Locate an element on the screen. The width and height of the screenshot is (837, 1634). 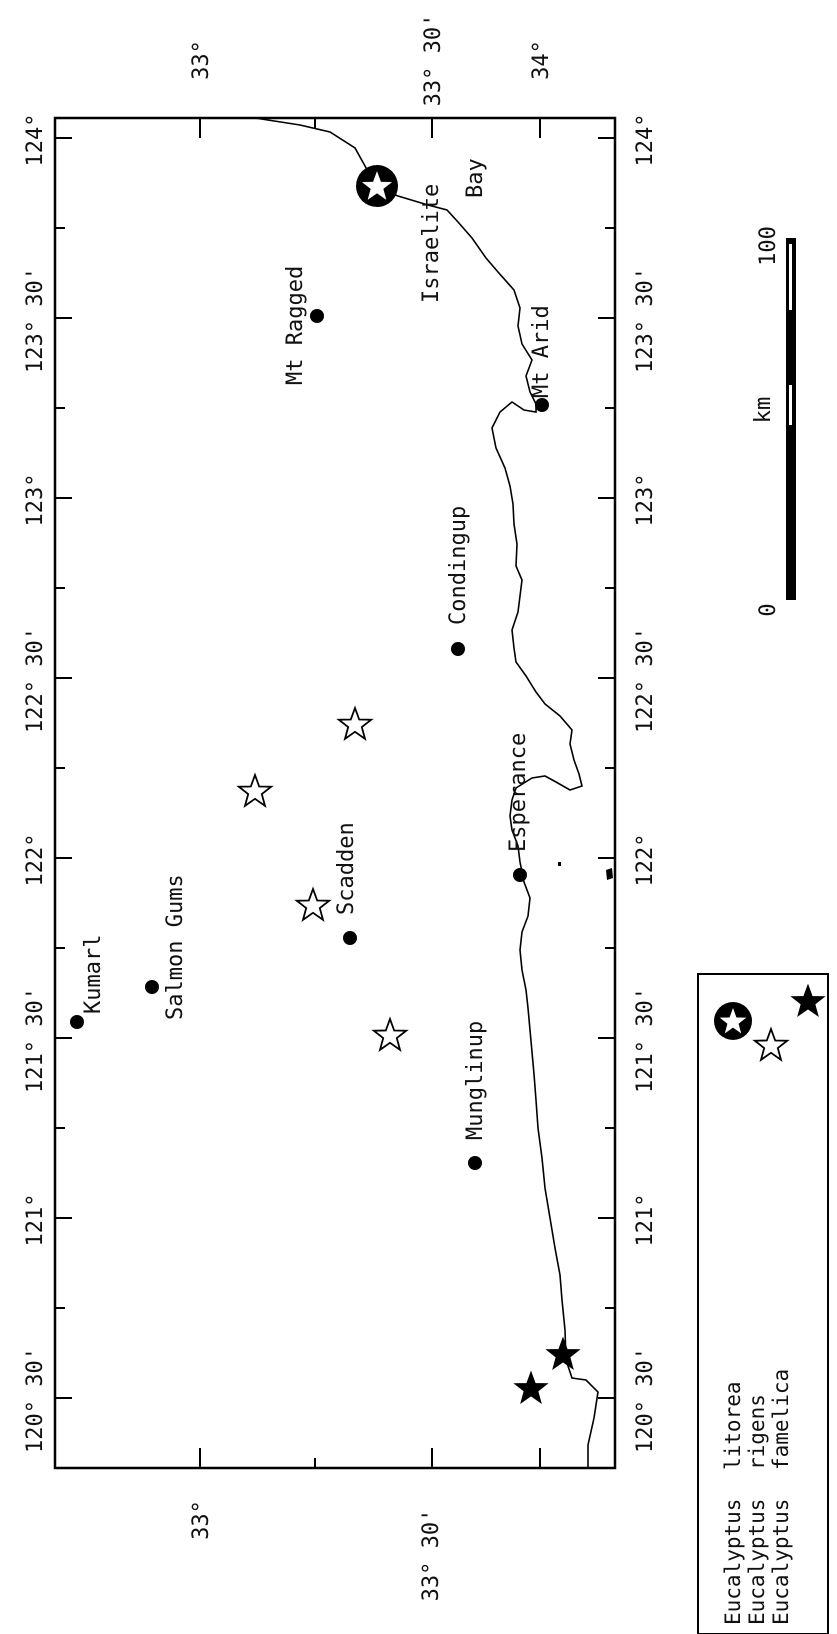
right-tick-label: 124° is located at coordinates (645, 140).